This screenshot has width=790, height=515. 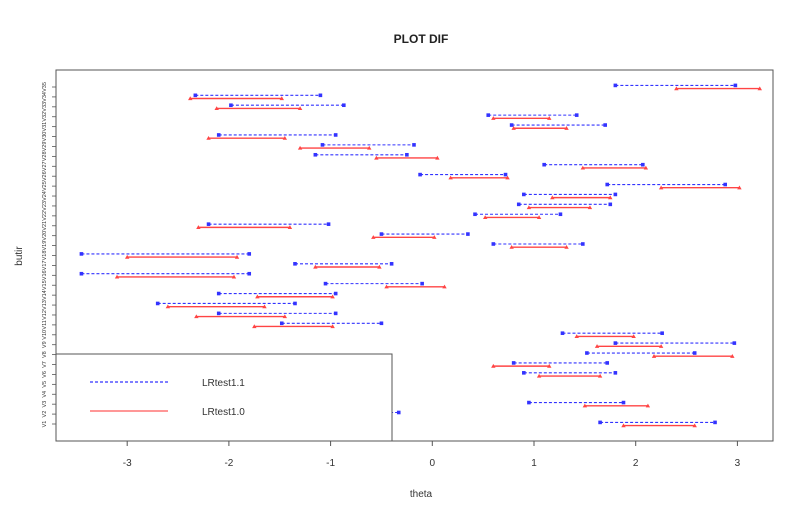 I want to click on legend-label-lrtest11: LRtest1.1, so click(x=223, y=383).